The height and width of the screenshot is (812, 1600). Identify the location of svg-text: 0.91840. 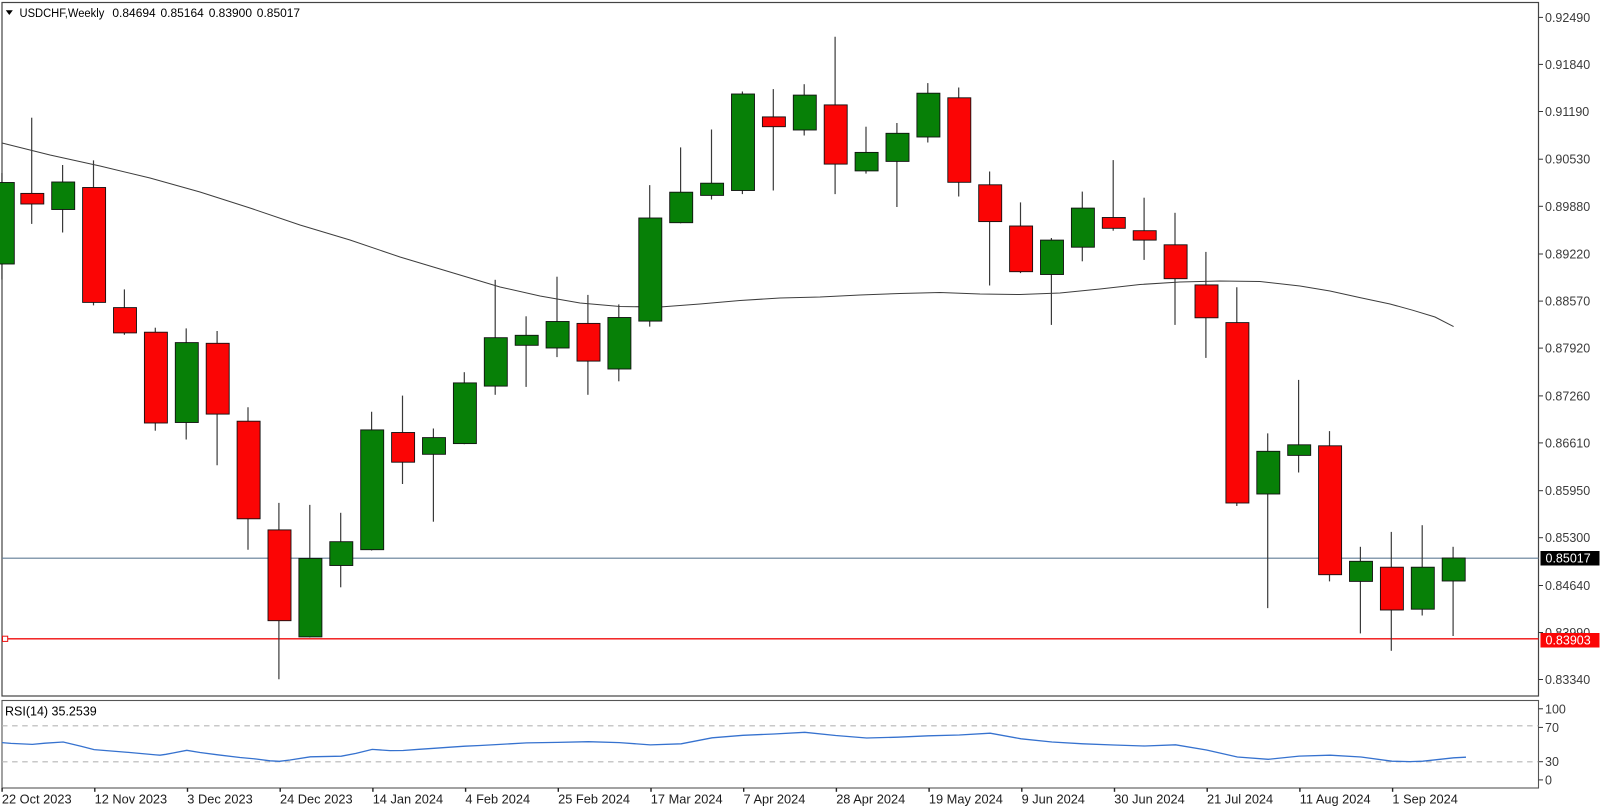
(1567, 65).